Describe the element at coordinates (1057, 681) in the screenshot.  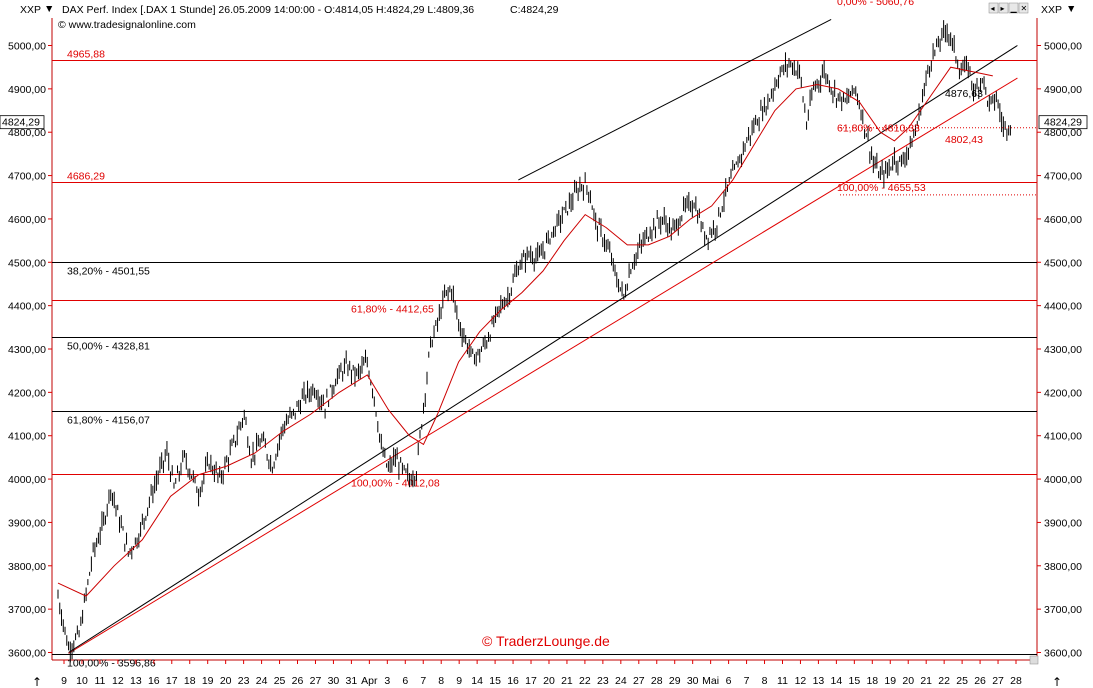
I see `scroll-up-arrow-right-icon: ↑` at that location.